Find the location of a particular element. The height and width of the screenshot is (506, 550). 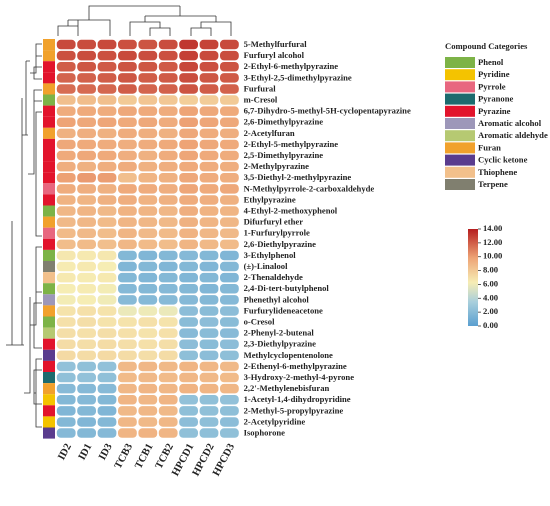

row-label: Furfural is located at coordinates (260, 88).